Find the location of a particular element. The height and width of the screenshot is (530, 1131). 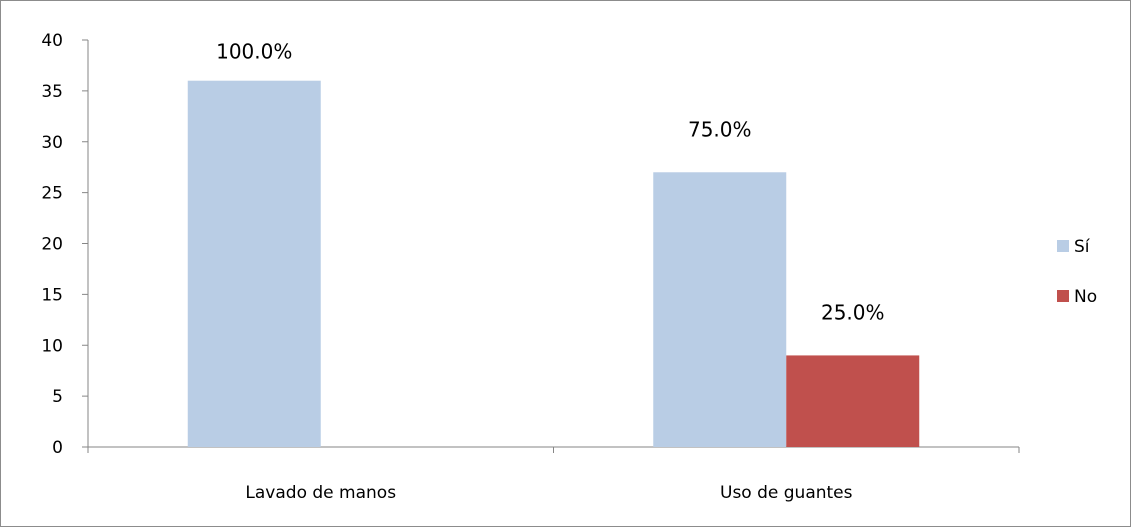

data-label: 25.0% is located at coordinates (853, 312).